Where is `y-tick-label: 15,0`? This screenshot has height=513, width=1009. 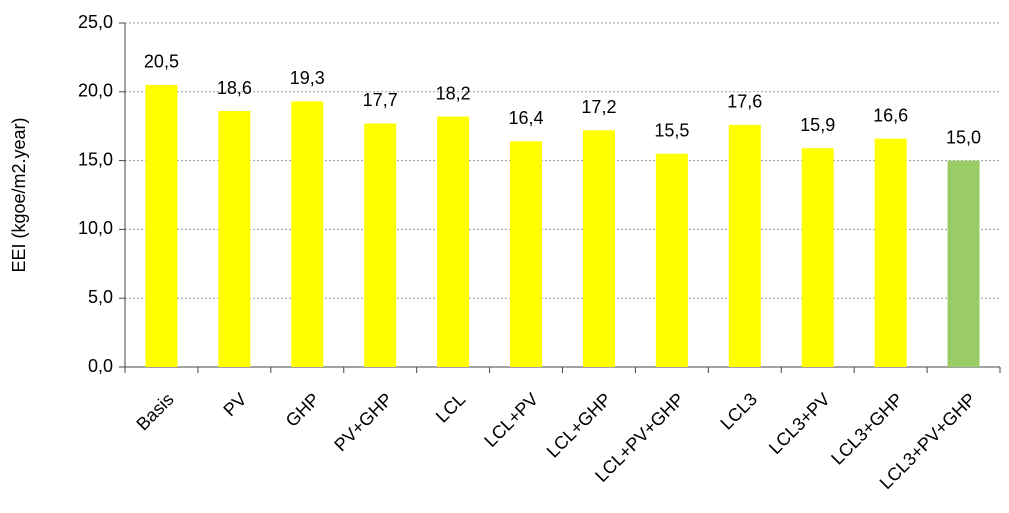
y-tick-label: 15,0 is located at coordinates (95, 159).